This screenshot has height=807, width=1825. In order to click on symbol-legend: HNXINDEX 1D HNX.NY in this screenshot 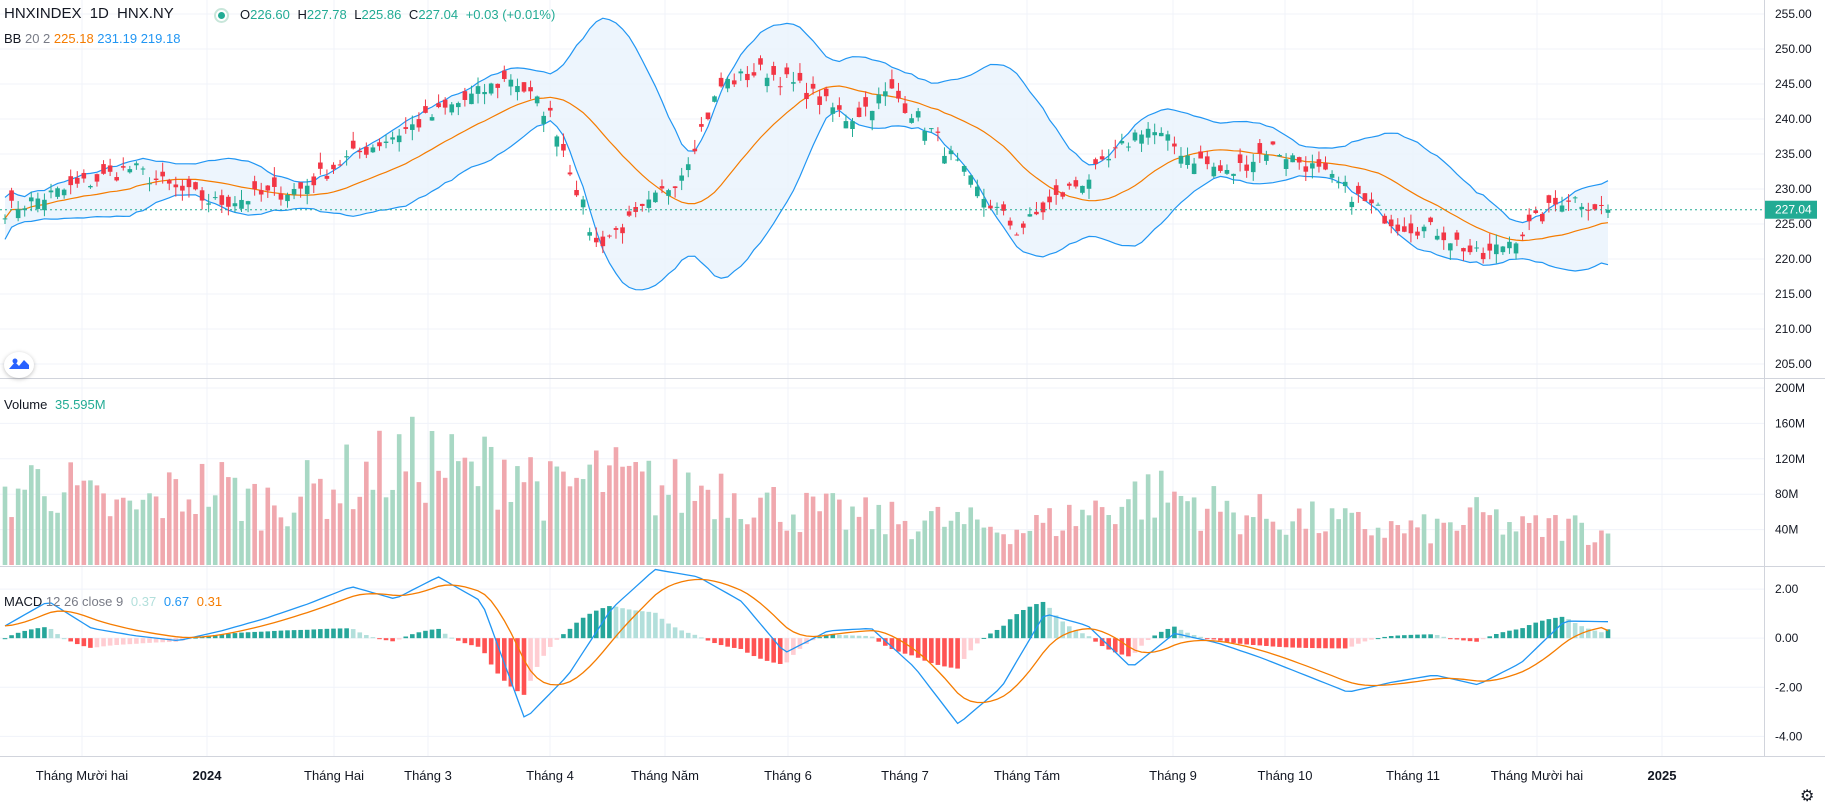, I will do `click(91, 13)`.